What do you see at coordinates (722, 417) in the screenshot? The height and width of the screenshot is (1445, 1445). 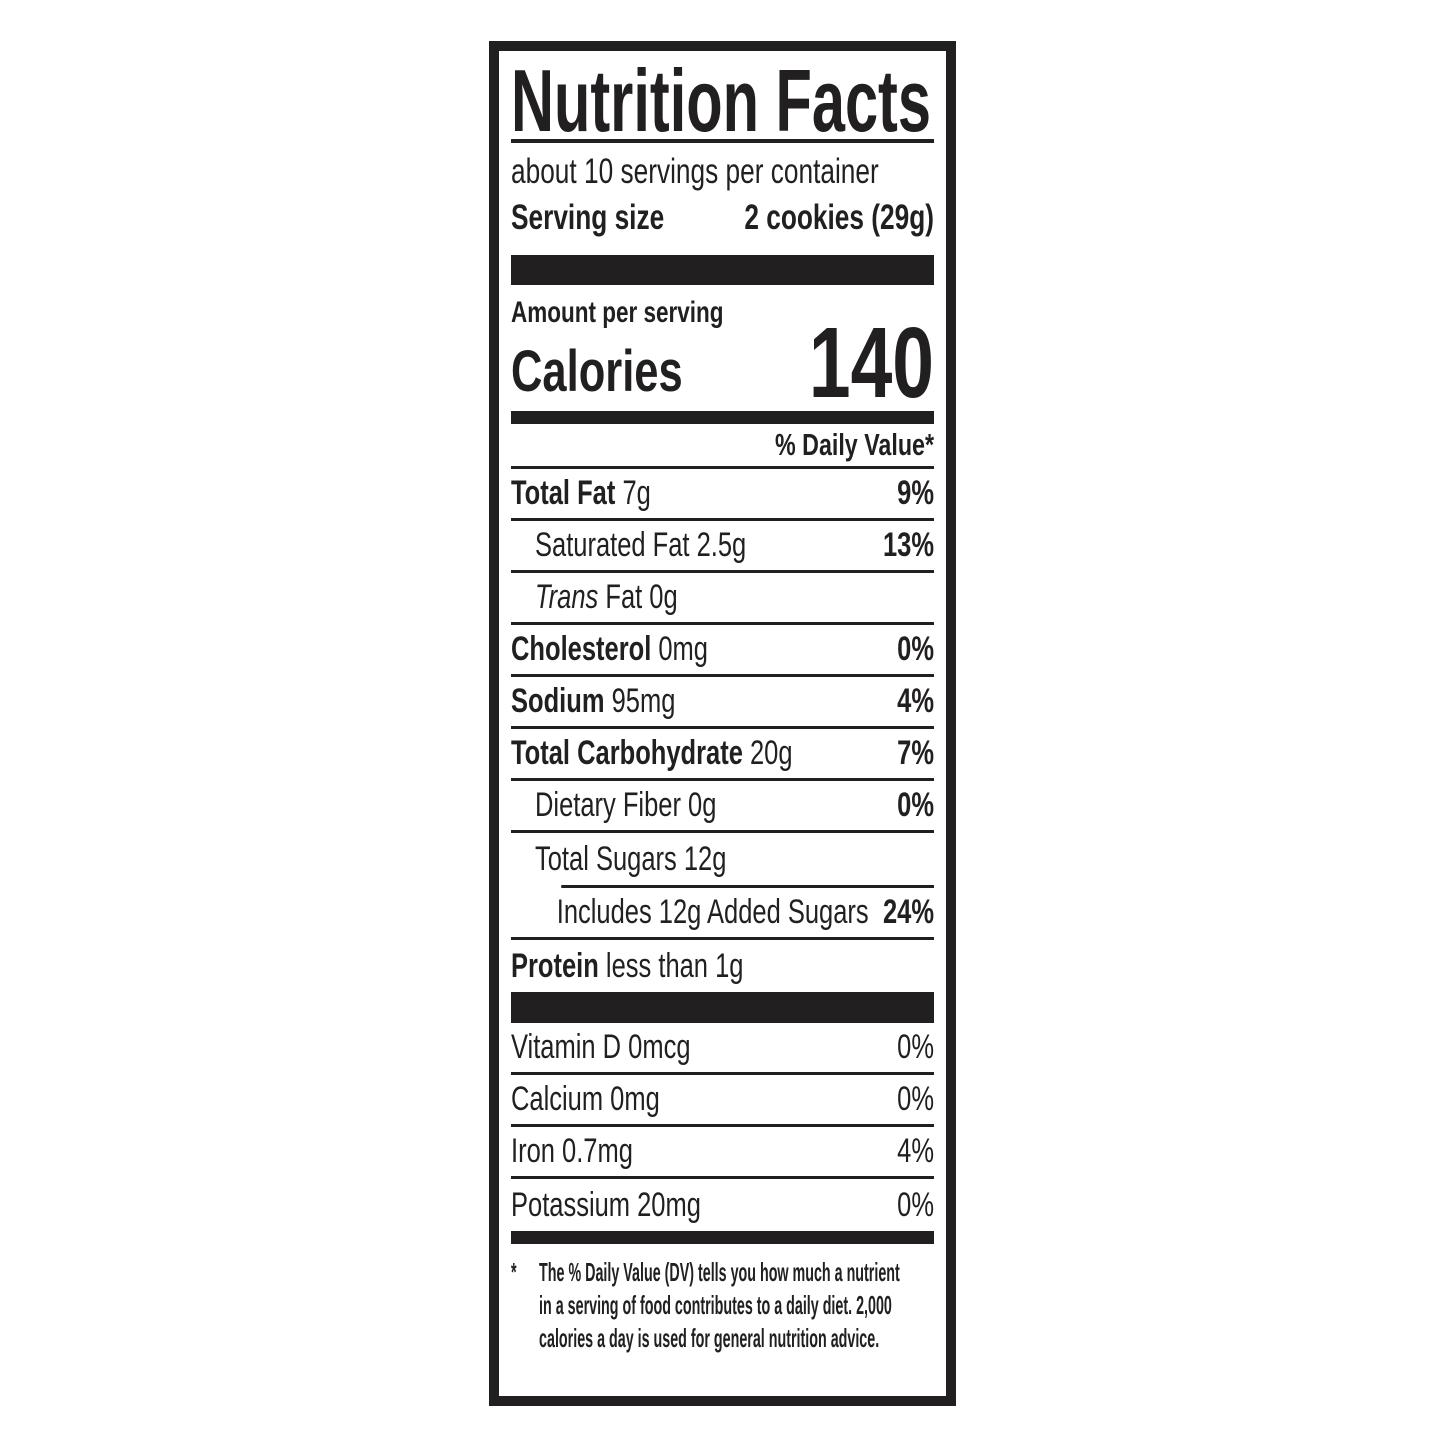 I see `medium-separator-calories` at bounding box center [722, 417].